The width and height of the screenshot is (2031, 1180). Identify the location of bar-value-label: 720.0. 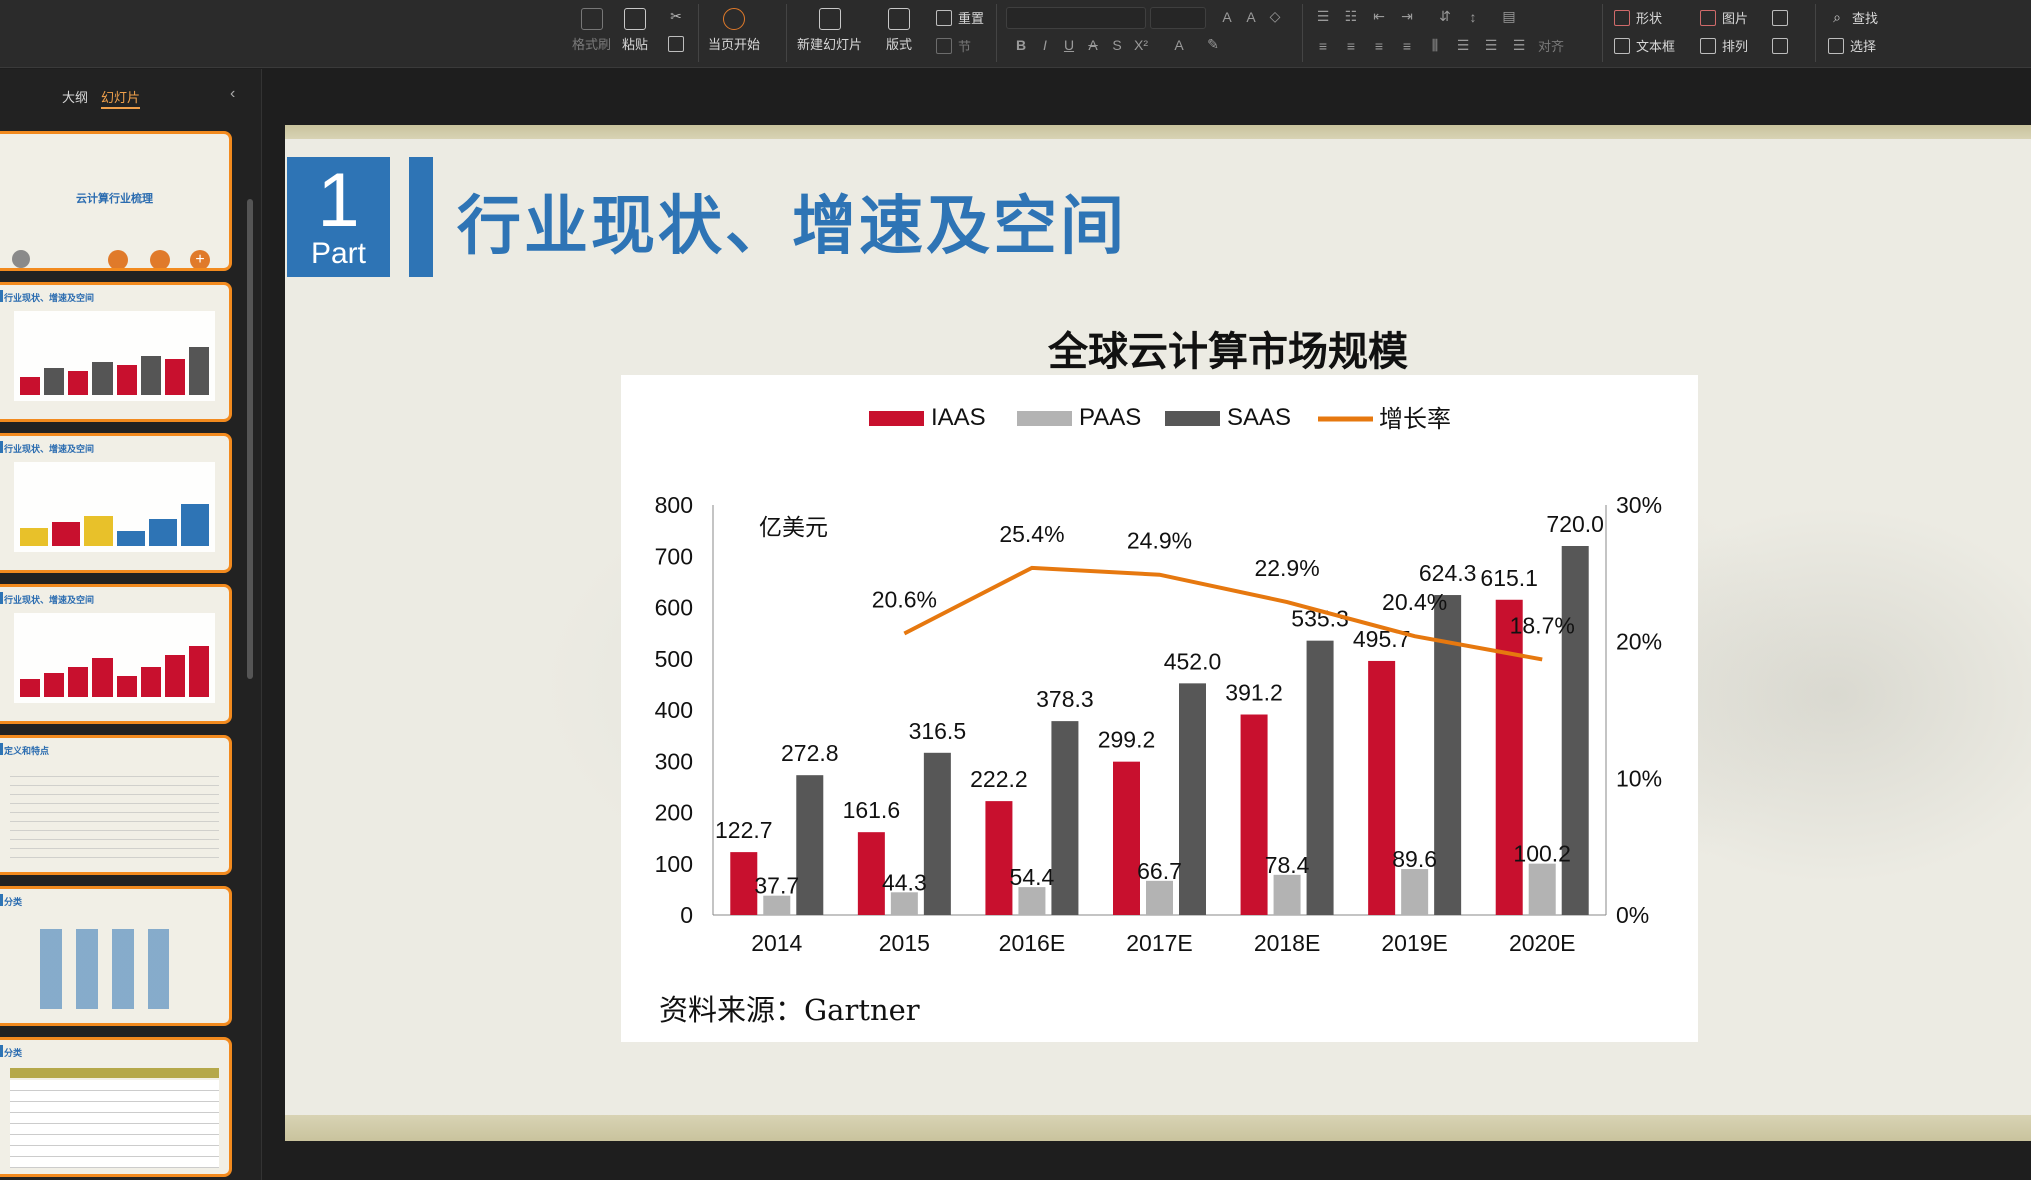
(1575, 524).